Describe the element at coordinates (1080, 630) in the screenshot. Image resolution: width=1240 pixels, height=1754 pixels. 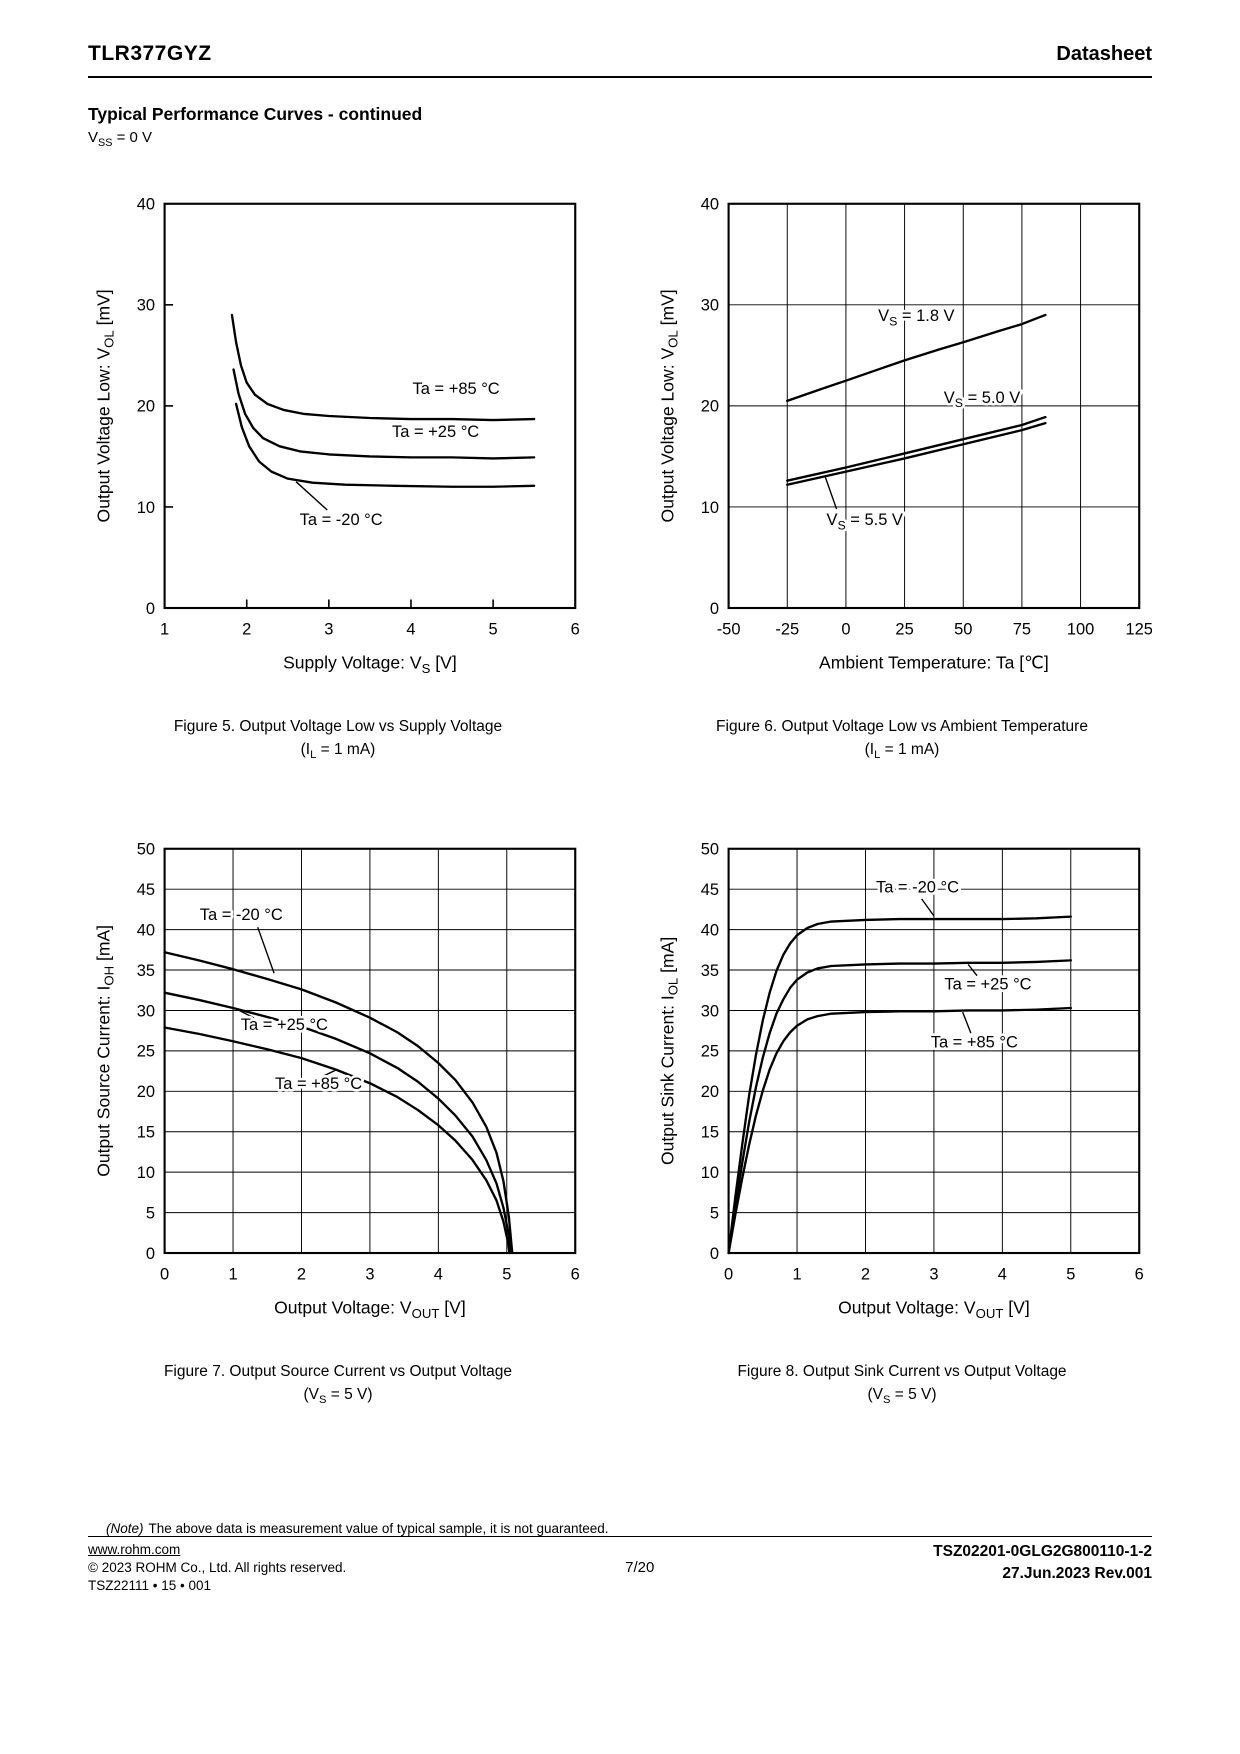
I see `x-tick-label: 100` at that location.